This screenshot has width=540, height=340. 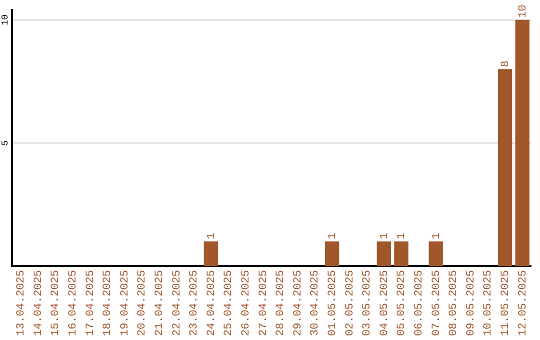 I want to click on x-tick-label: 24.04.2025, so click(x=212, y=303).